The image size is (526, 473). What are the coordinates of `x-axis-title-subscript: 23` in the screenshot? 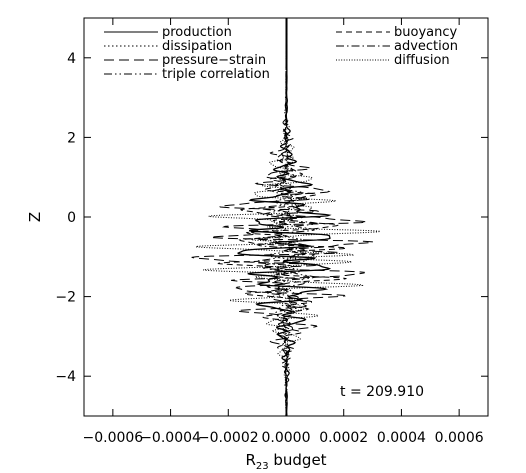 It's located at (262, 466).